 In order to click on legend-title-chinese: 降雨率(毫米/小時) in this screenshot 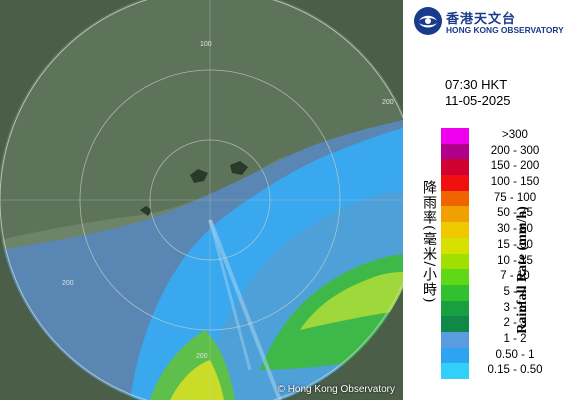, I will do `click(429, 242)`.